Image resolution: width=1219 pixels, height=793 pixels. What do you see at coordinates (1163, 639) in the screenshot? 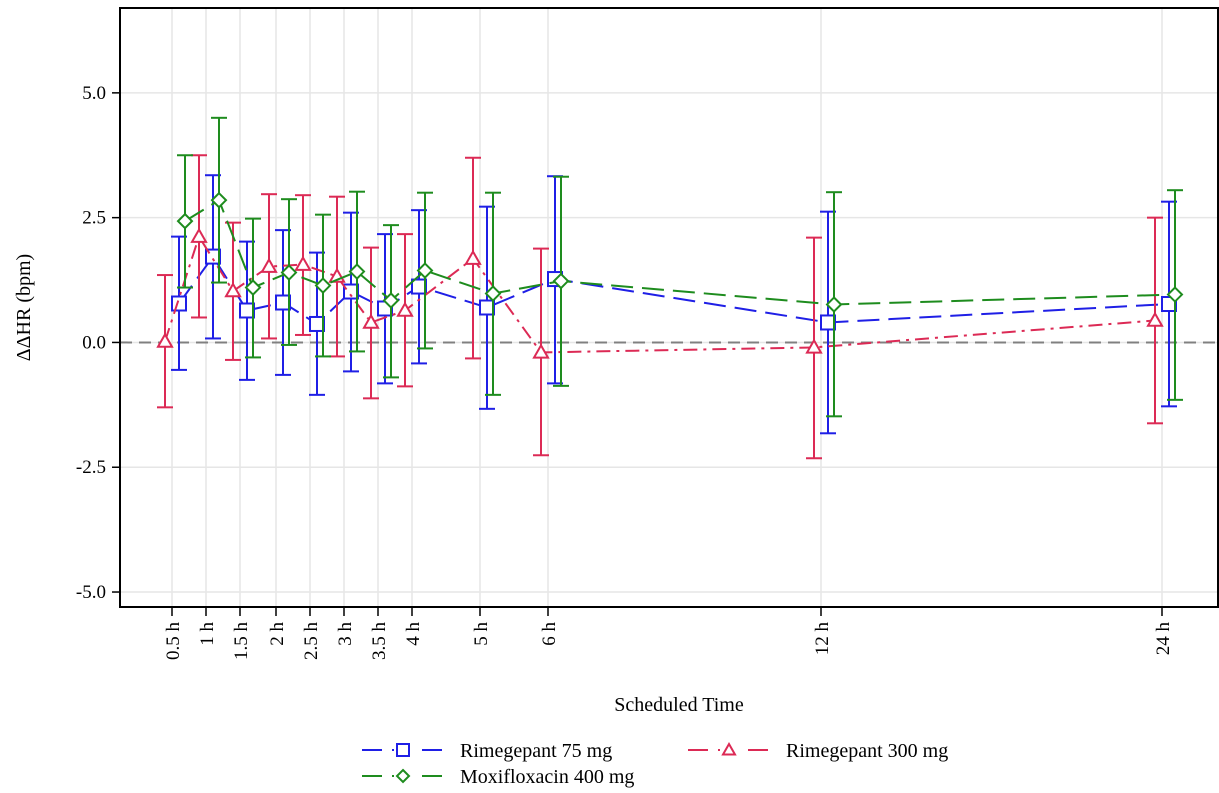
I see `x-tick-label: 24 h` at bounding box center [1163, 639].